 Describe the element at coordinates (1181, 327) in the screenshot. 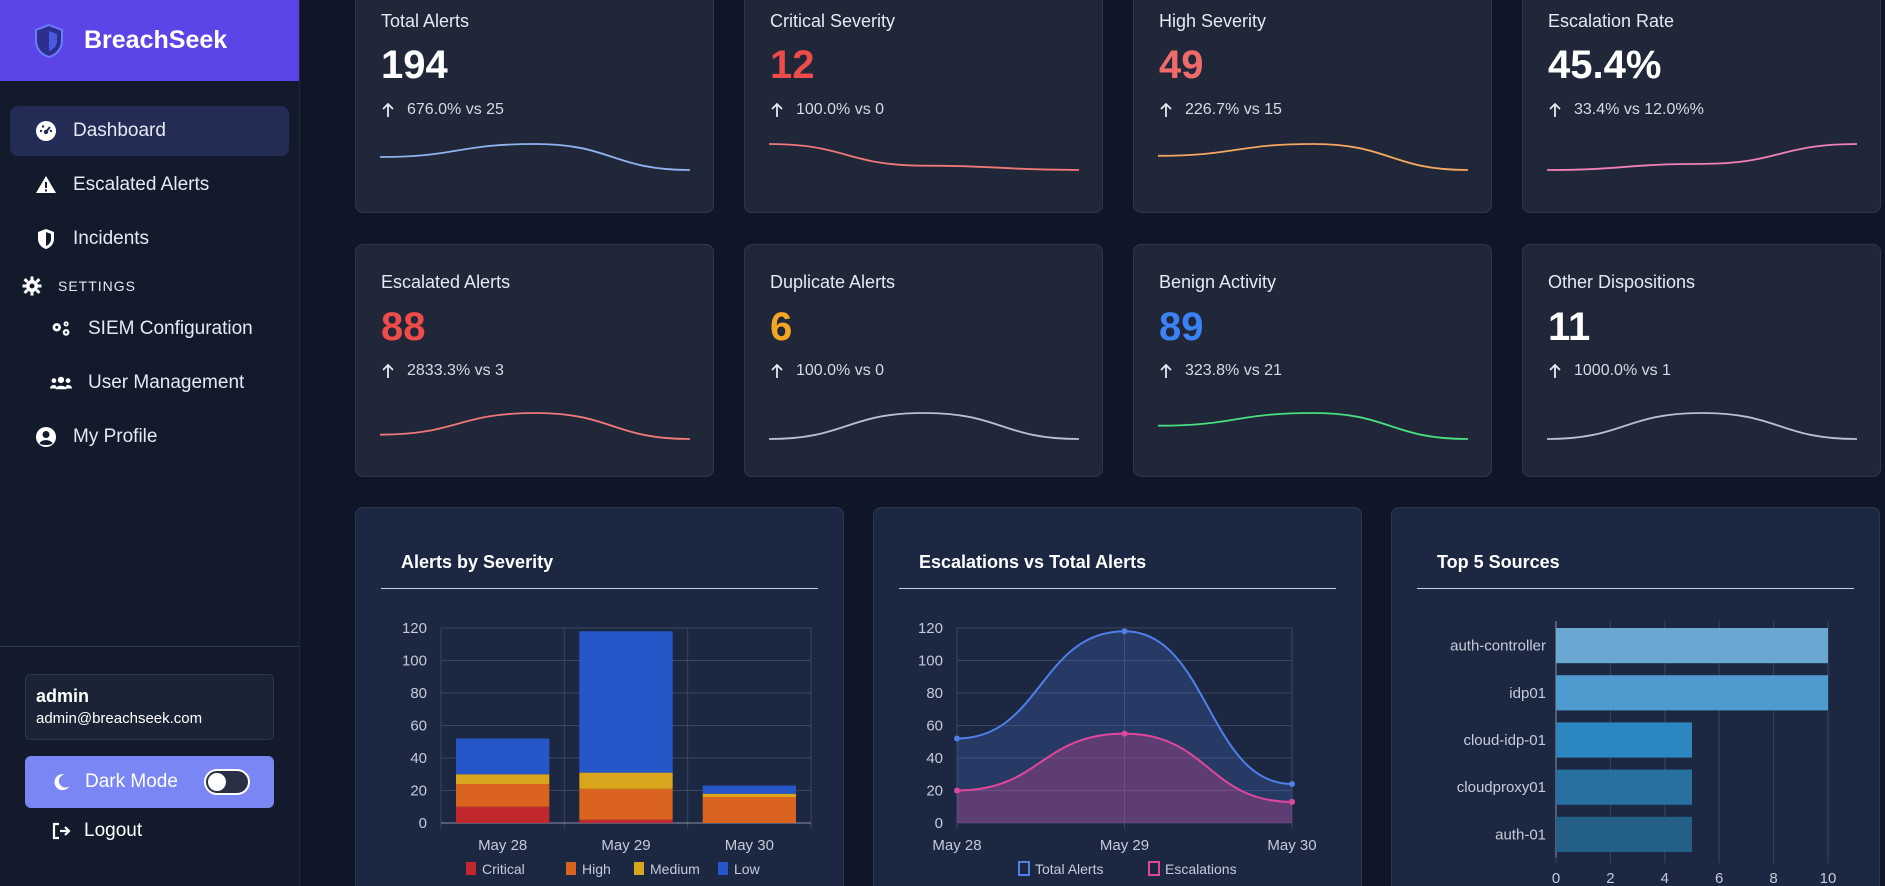

I see `kpi-value: 89` at that location.